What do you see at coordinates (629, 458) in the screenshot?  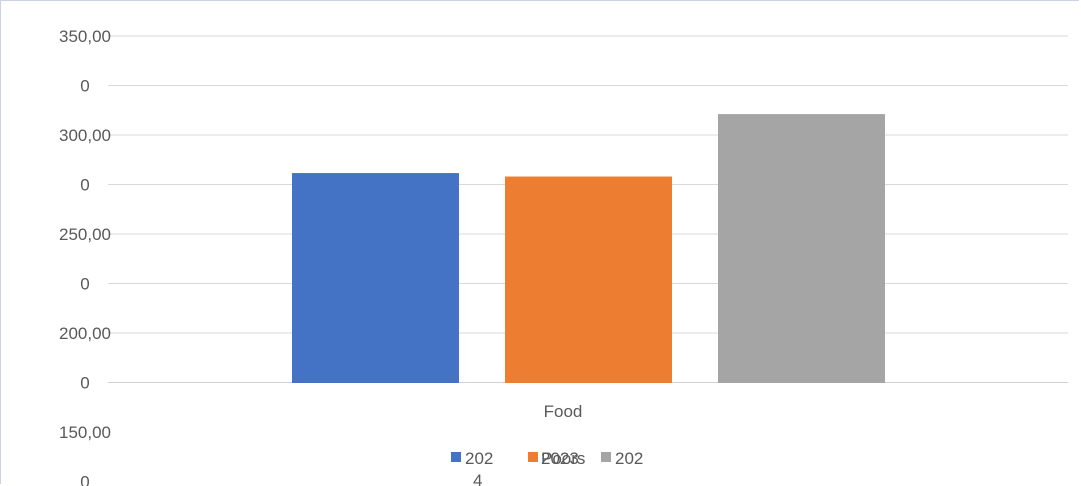 I see `legend-label-2022: 202` at bounding box center [629, 458].